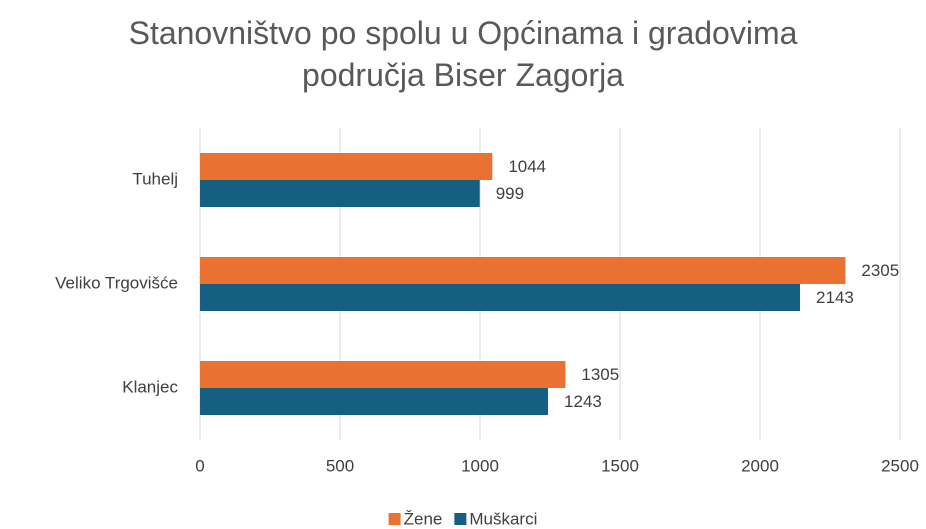  I want to click on y-tick-label: Tuhelj, so click(155, 178).